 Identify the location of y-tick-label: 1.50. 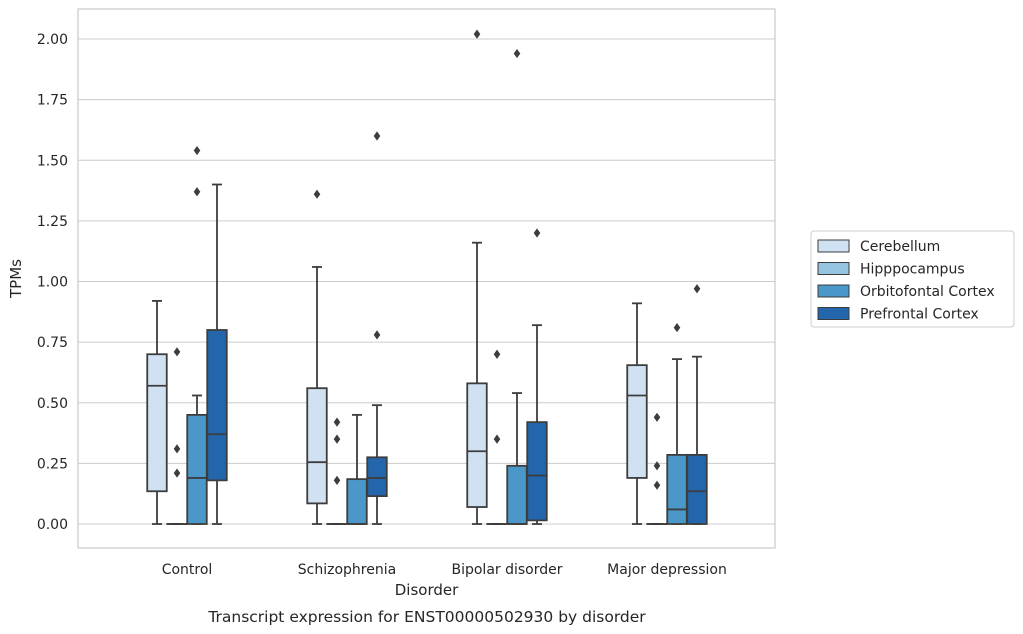
(52, 161).